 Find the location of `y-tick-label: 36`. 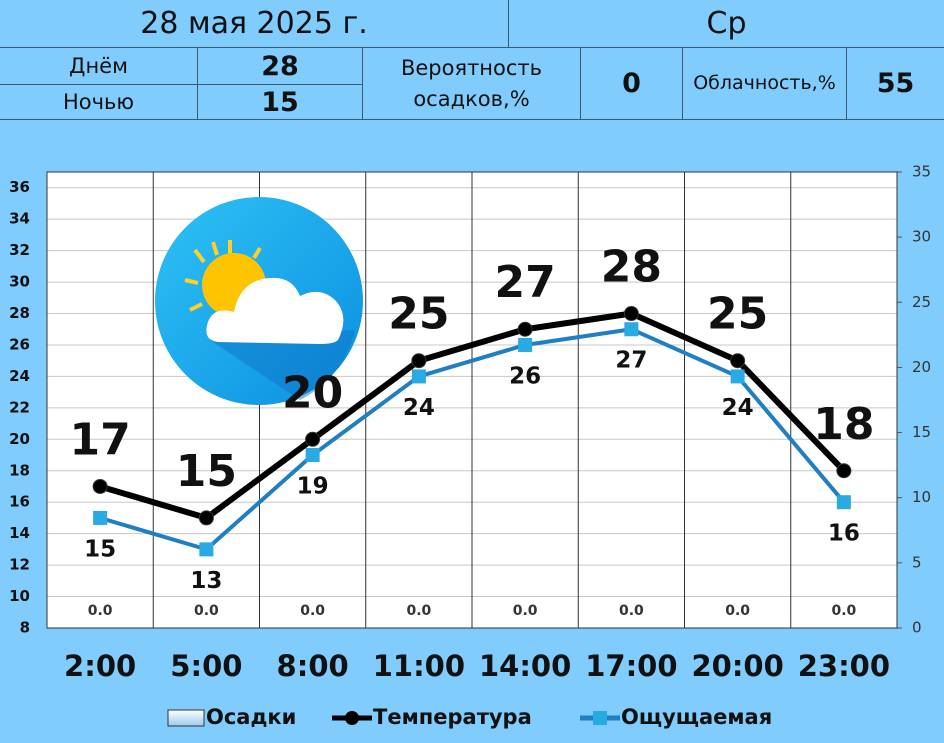

y-tick-label: 36 is located at coordinates (19, 187).